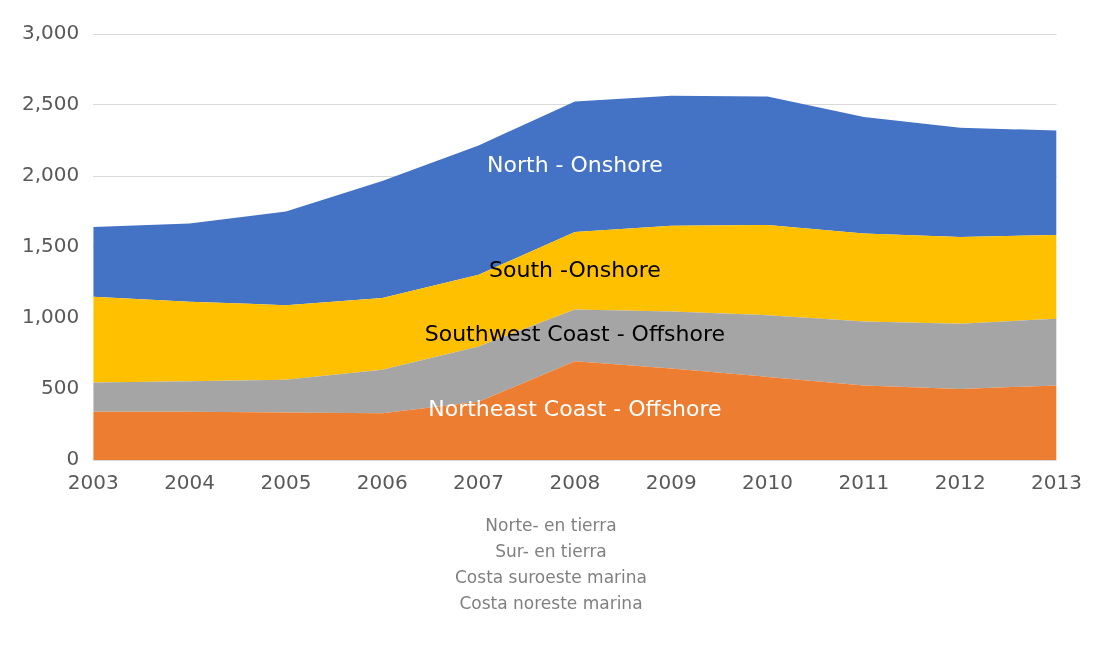  I want to click on x-tick-label: 2006, so click(382, 482).